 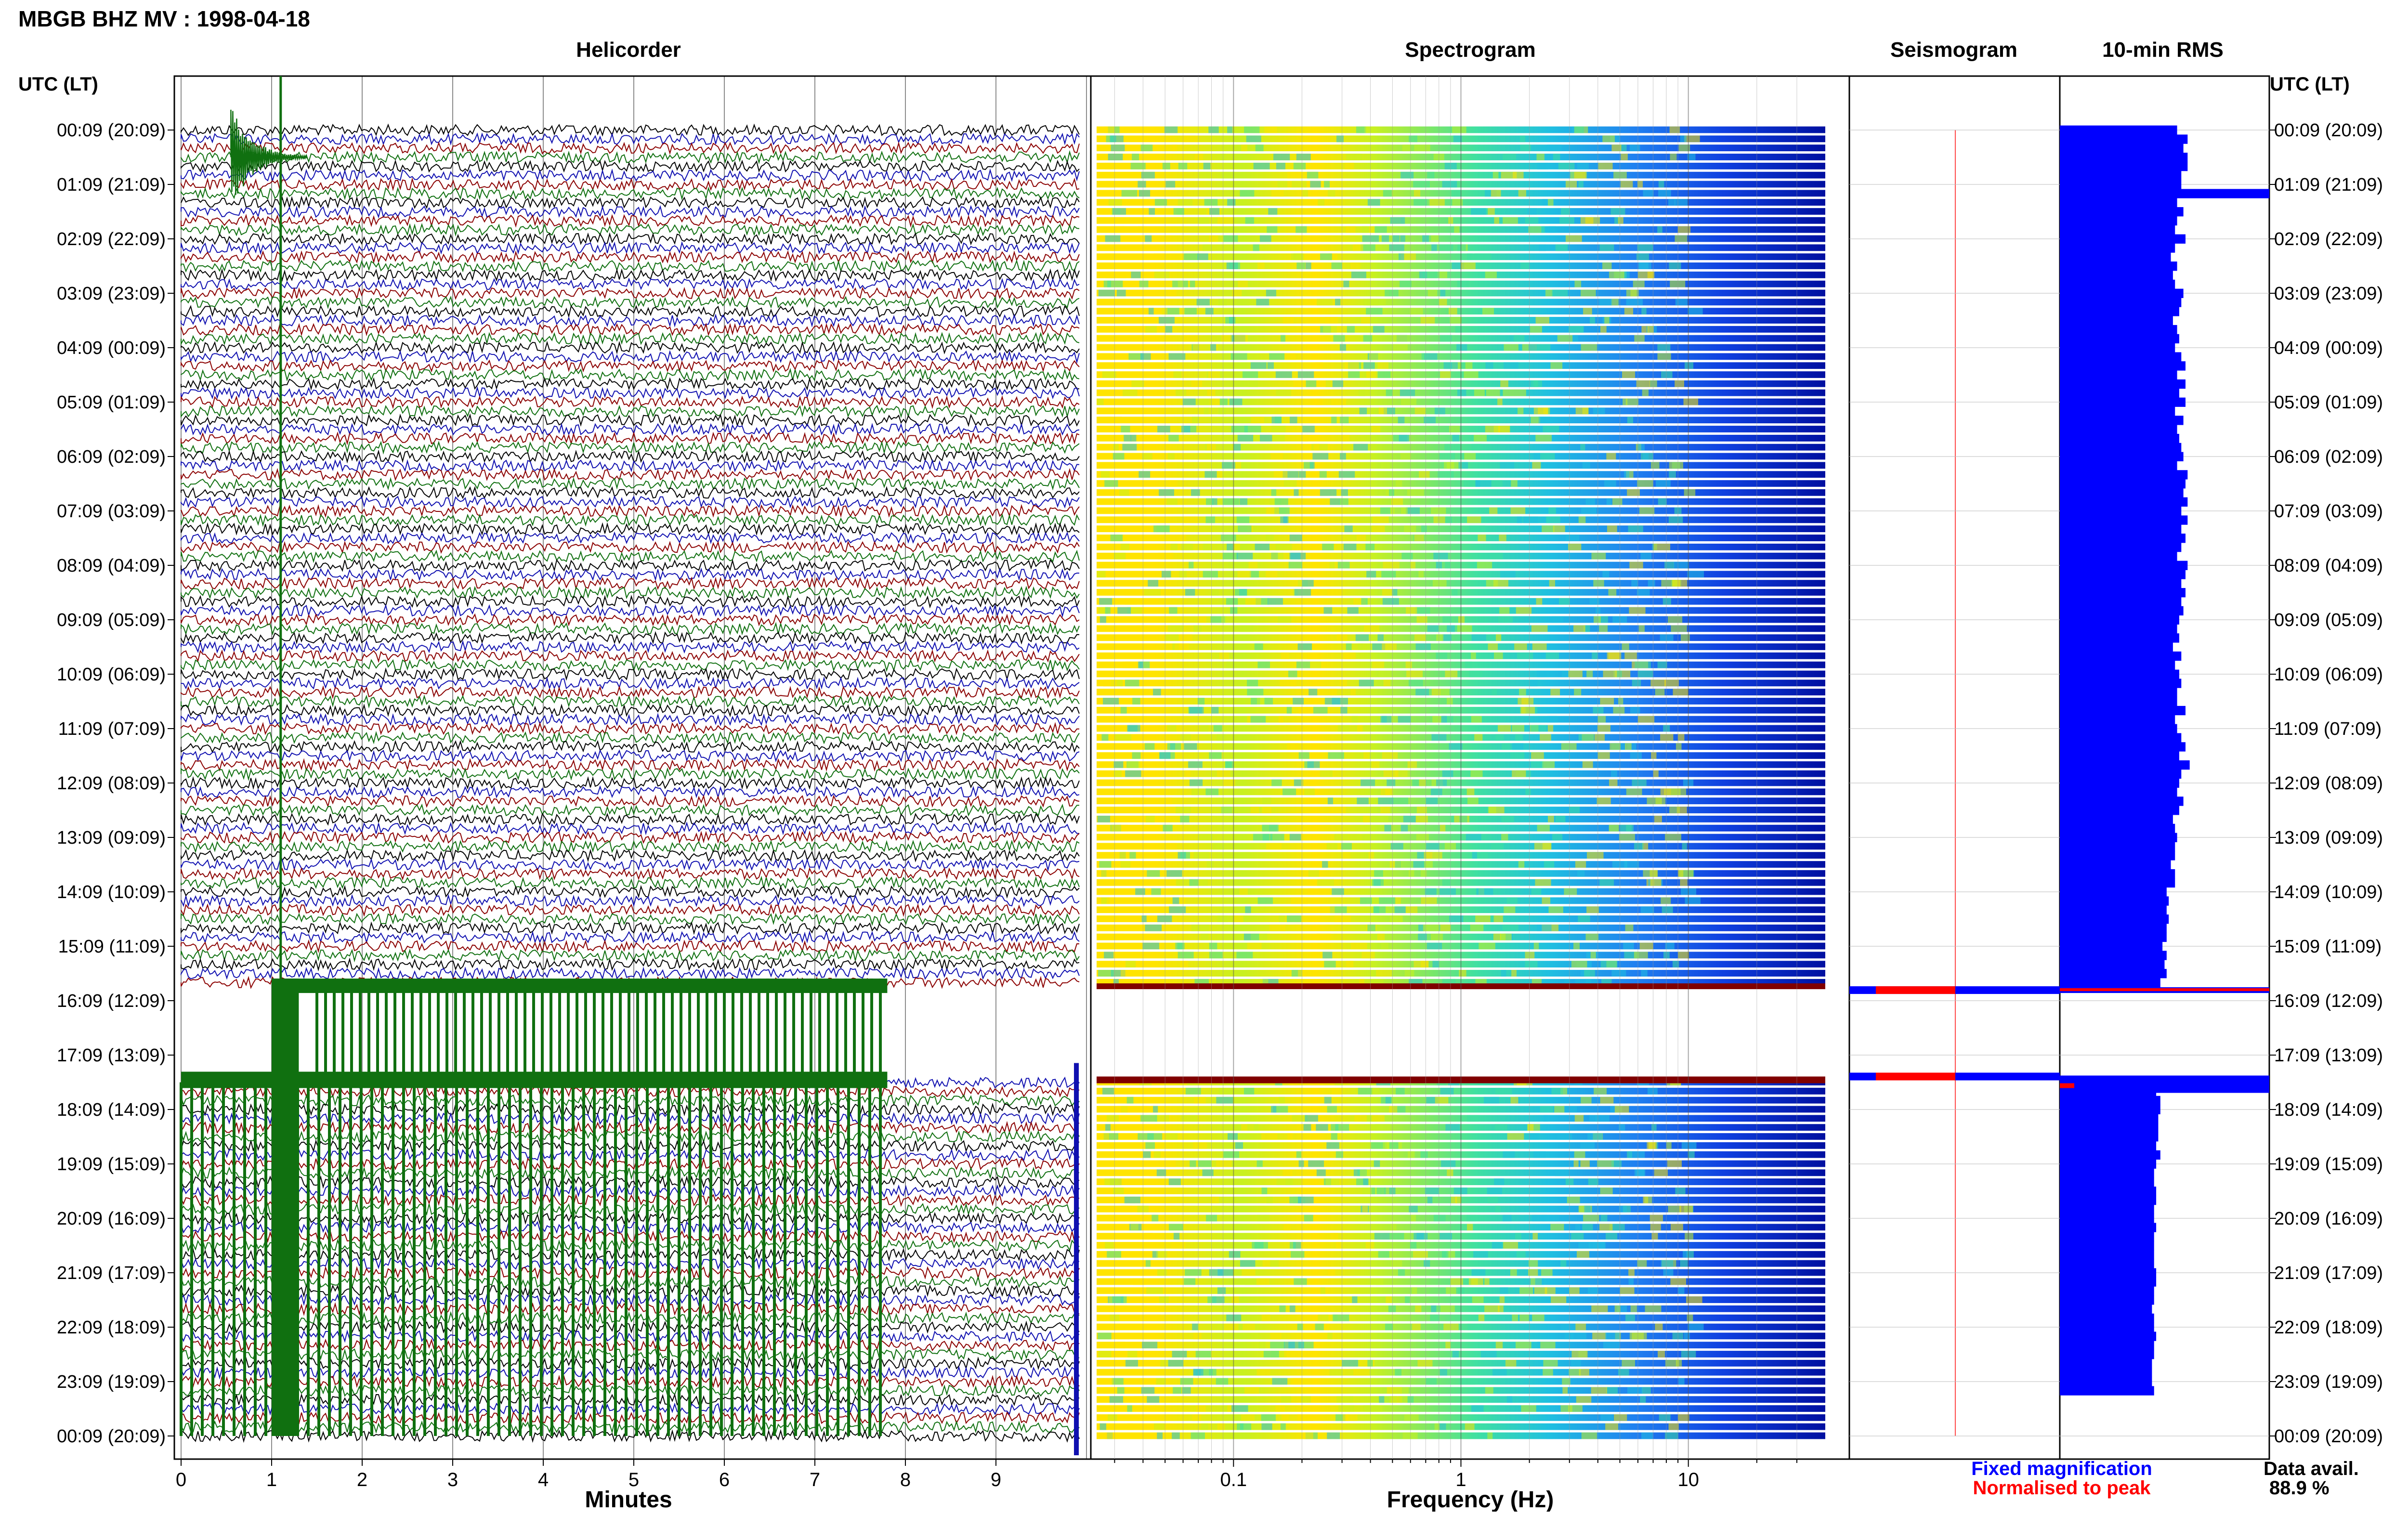 I want to click on data-availability-value: 88.9 %, so click(x=2299, y=1488).